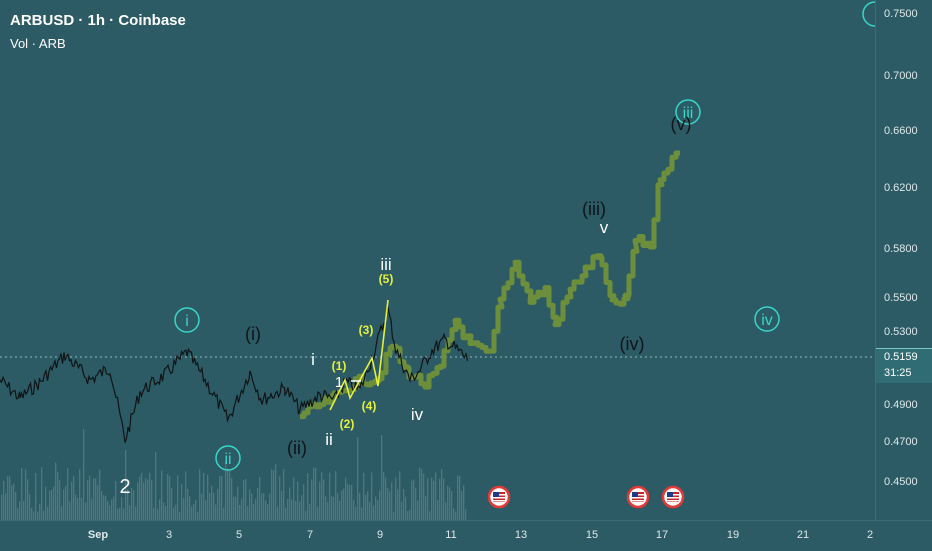  I want to click on wave-label-num-4: (4), so click(369, 406).